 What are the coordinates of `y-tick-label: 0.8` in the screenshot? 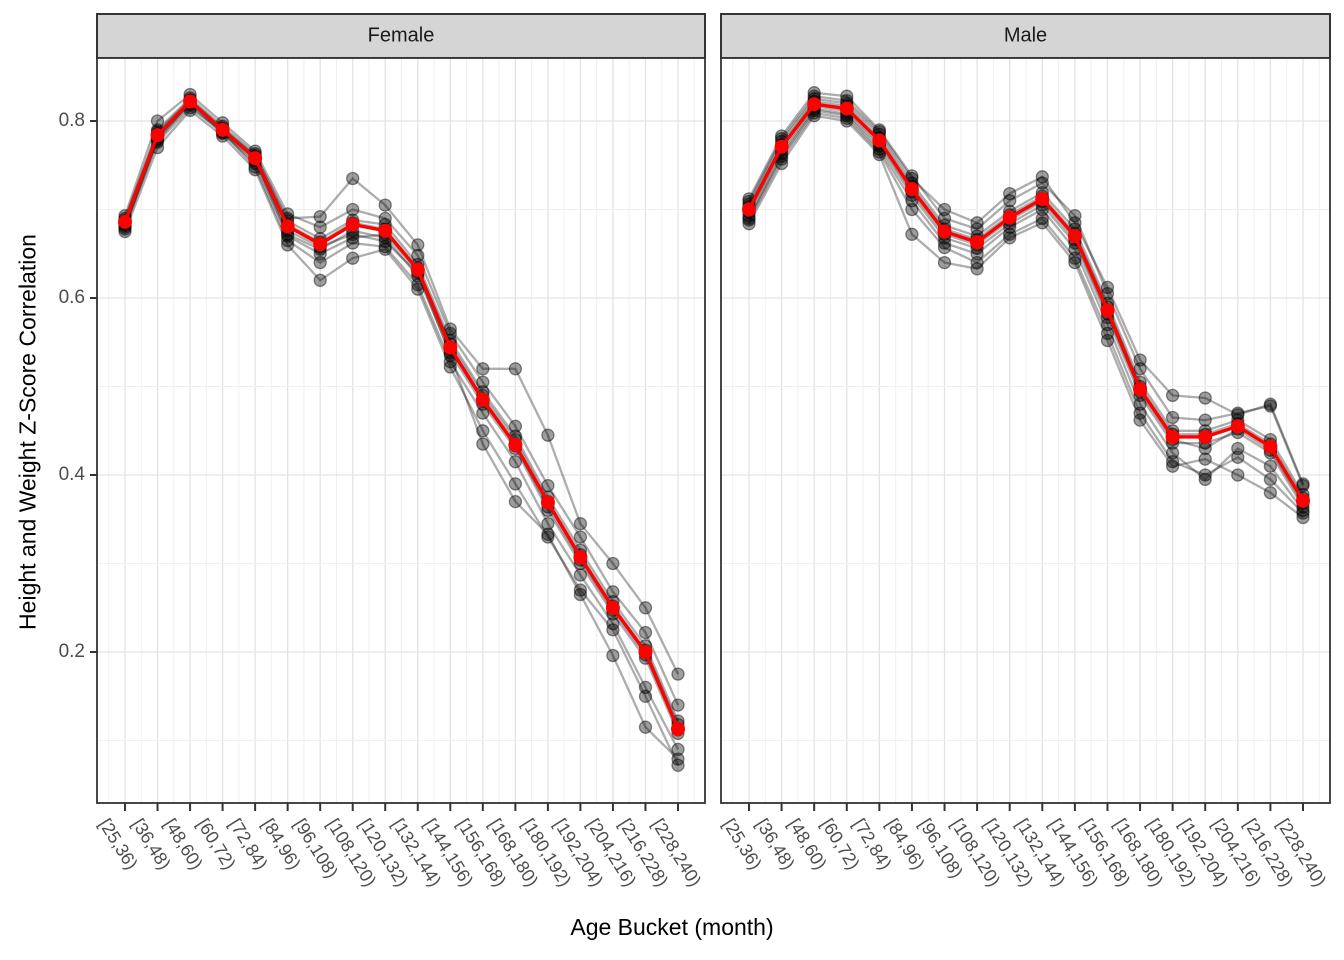 It's located at (71, 120).